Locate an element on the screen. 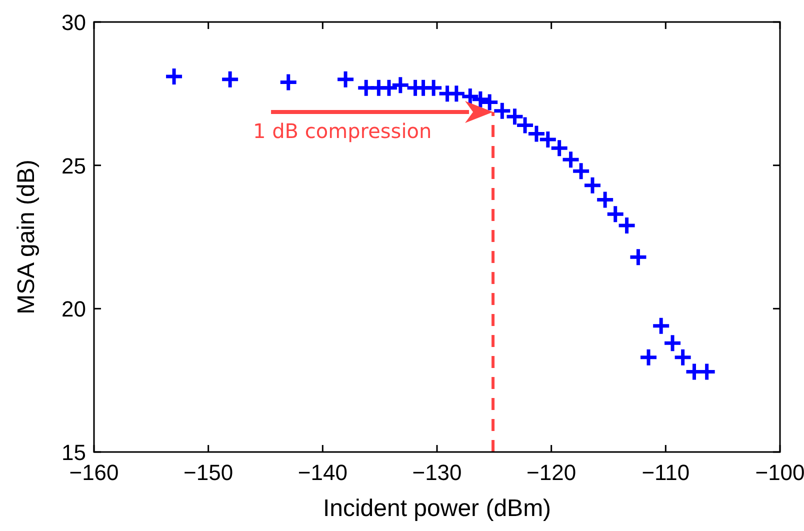  y-tick-label: 25 is located at coordinates (74, 165).